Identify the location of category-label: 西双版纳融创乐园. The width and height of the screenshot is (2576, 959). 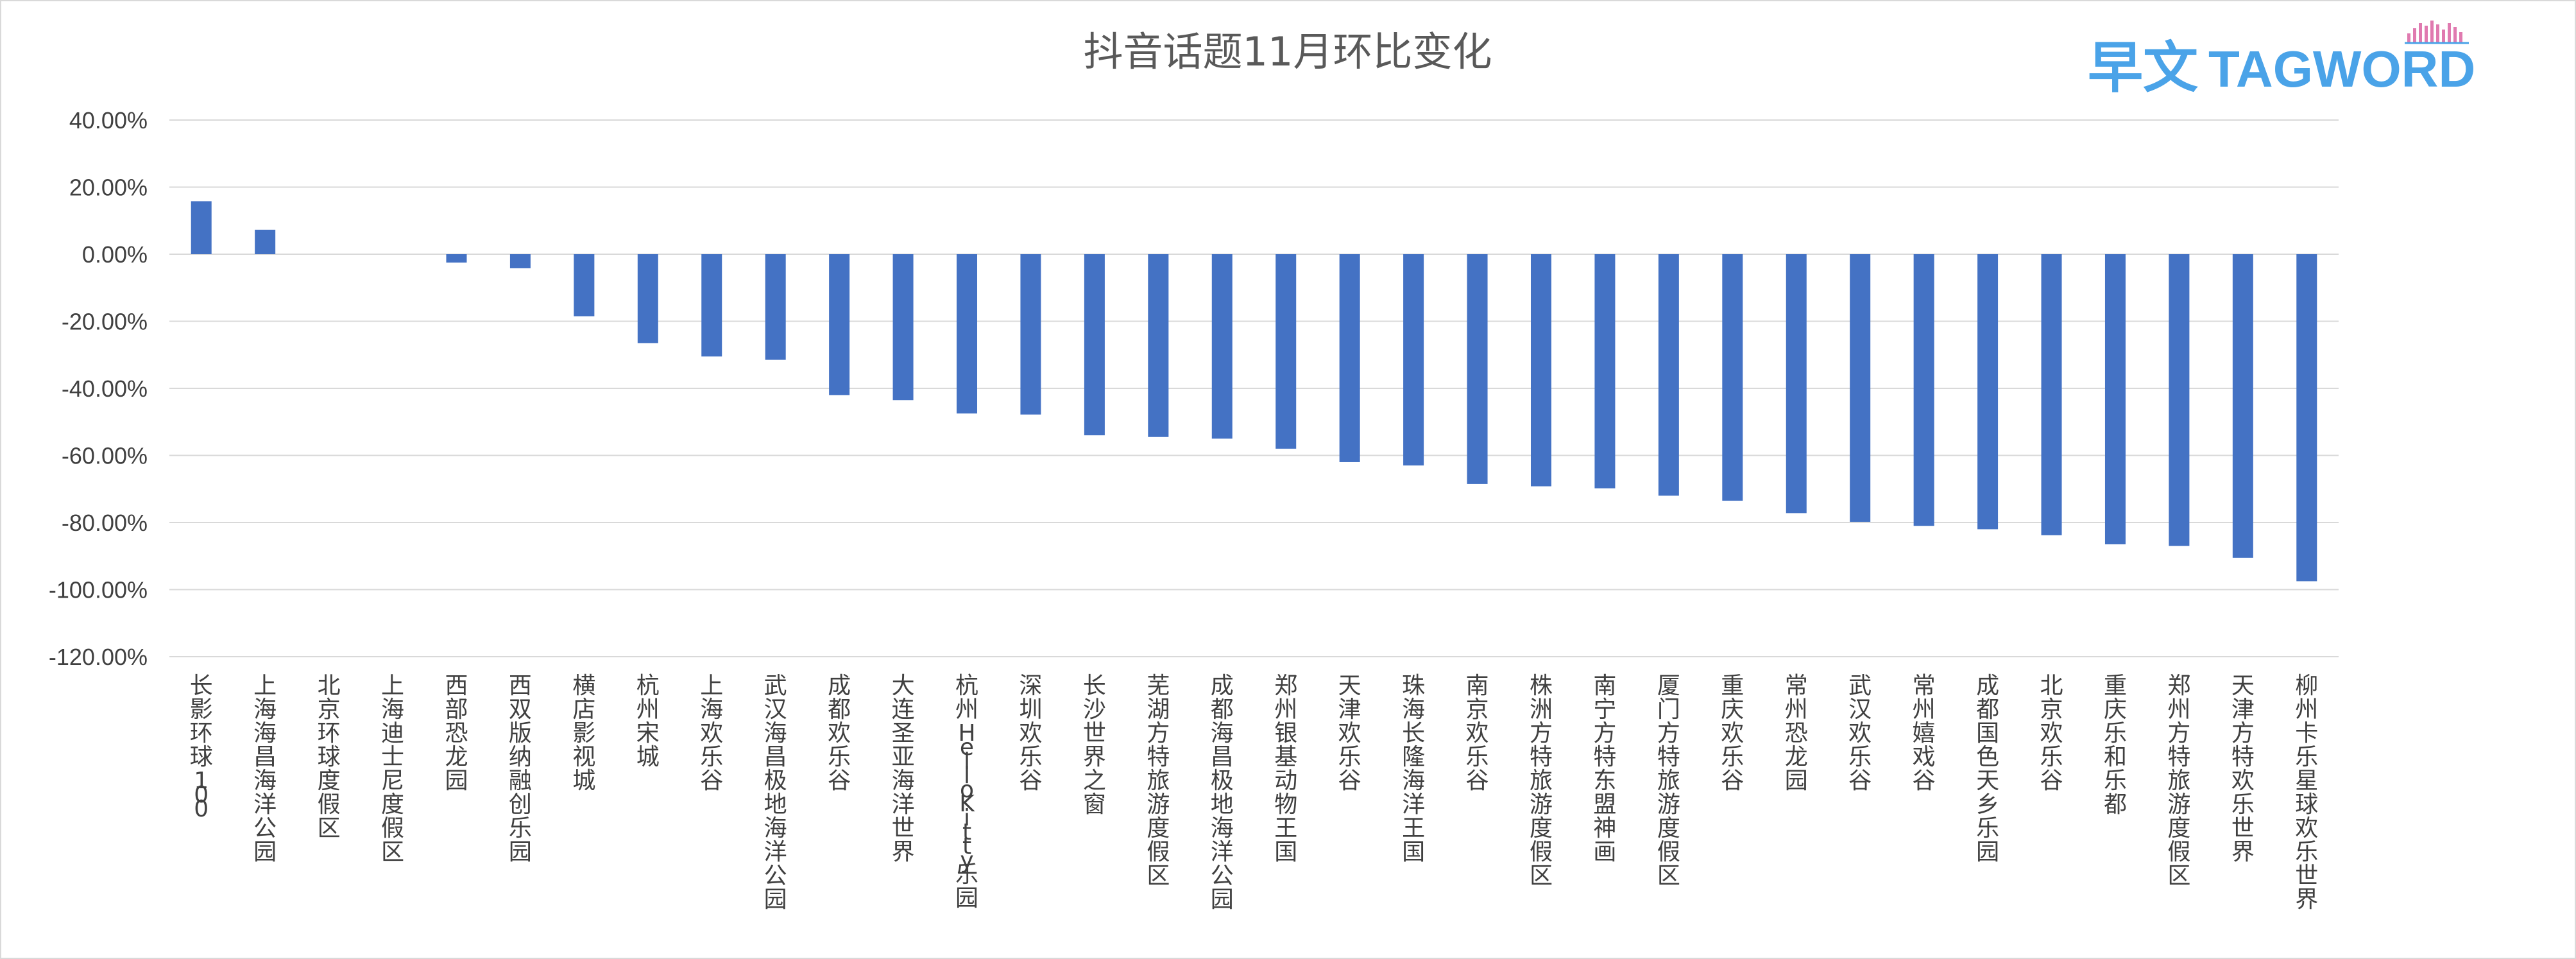
(520, 769).